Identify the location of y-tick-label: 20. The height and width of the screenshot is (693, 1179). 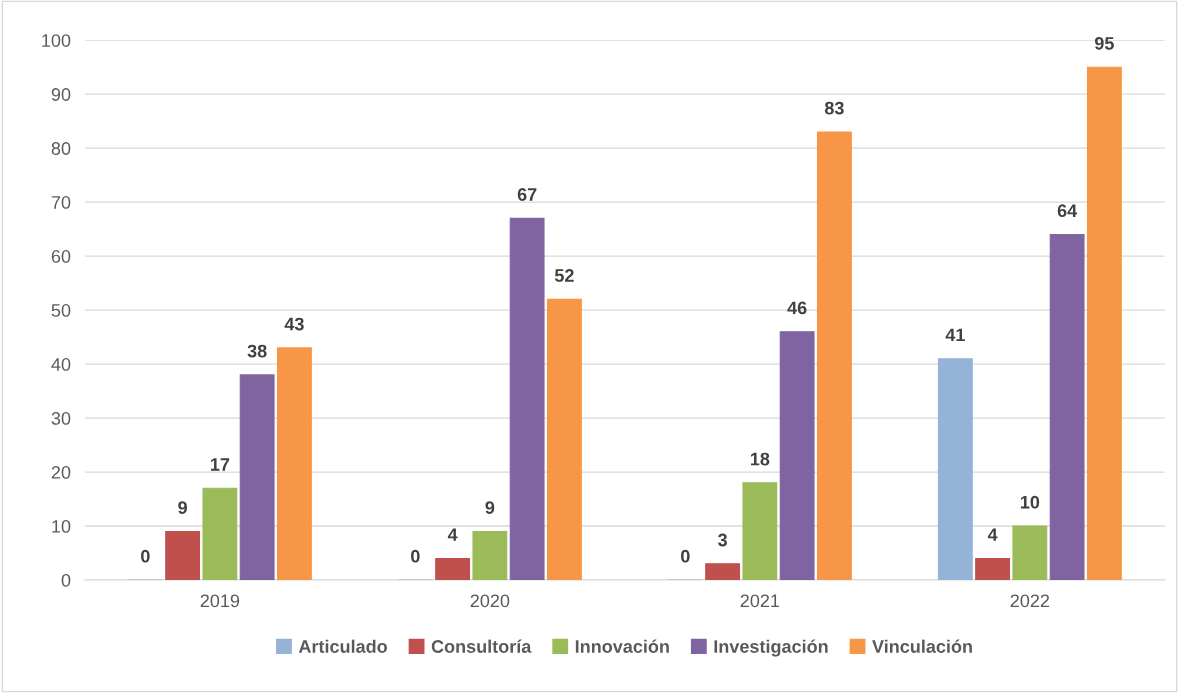
(61, 472).